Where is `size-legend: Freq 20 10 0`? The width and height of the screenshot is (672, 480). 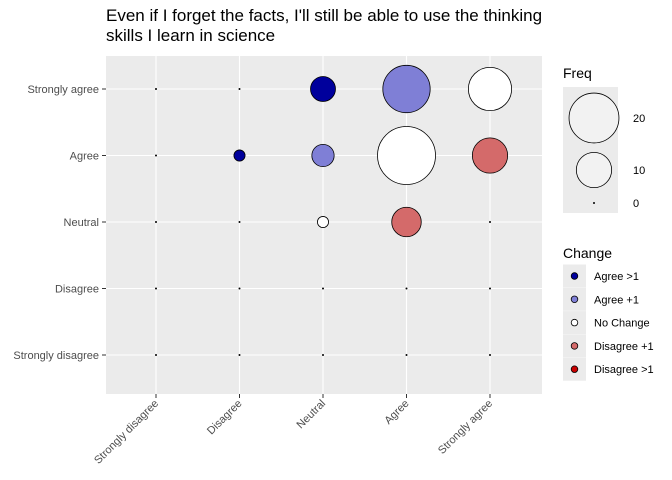 size-legend: Freq 20 10 0 is located at coordinates (604, 139).